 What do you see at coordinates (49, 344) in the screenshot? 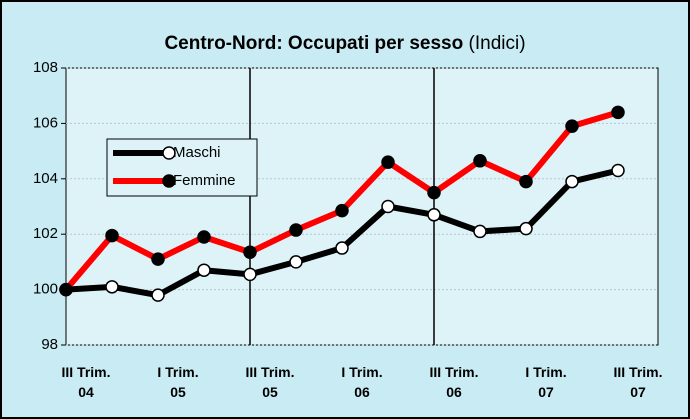
I see `y-tick-label: 98` at bounding box center [49, 344].